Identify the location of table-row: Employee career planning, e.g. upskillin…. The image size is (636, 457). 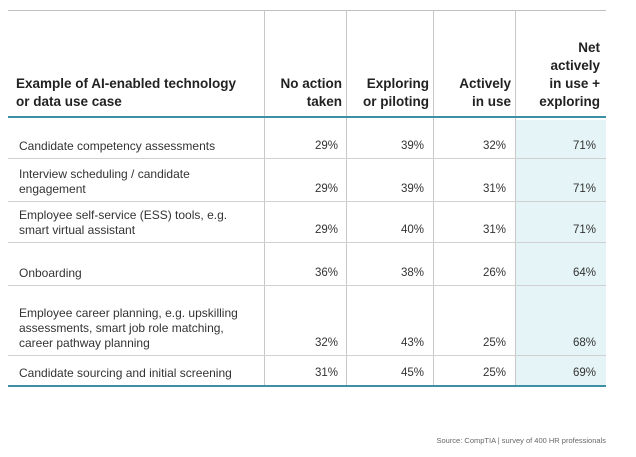
(307, 320).